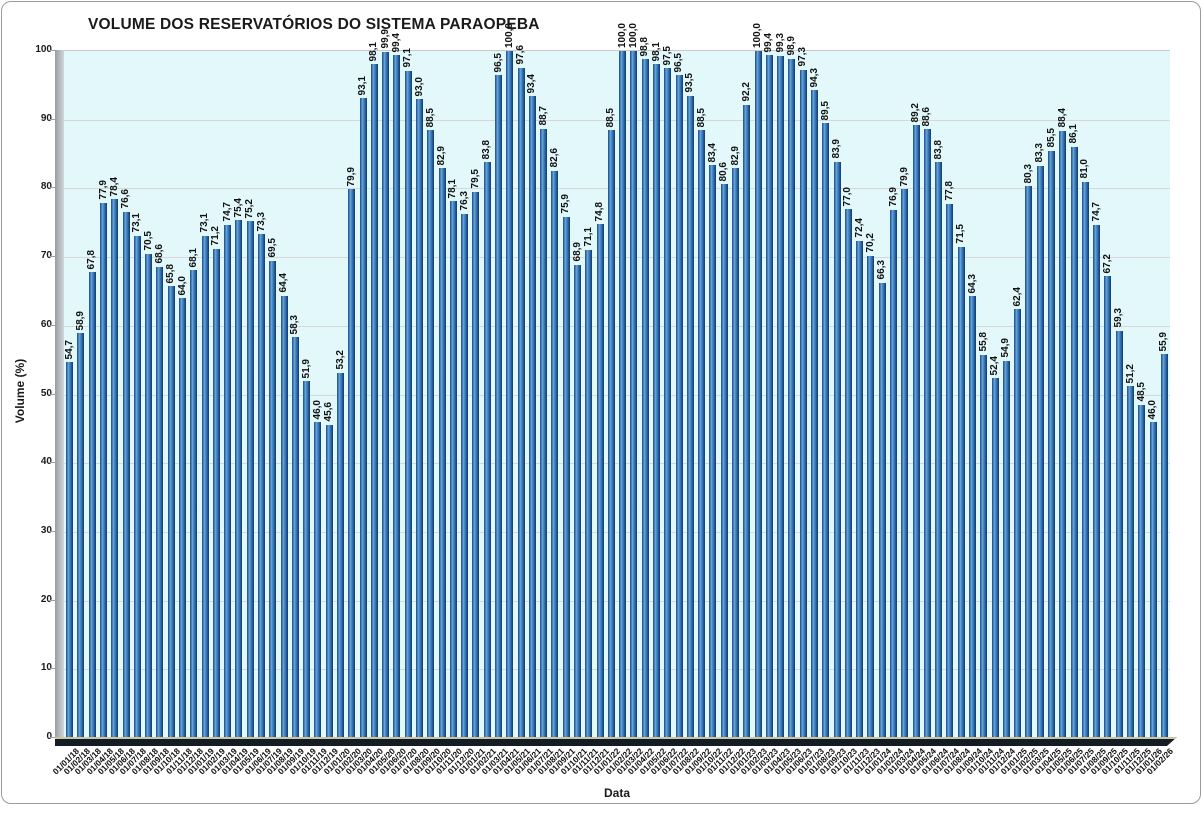 The width and height of the screenshot is (1202, 831). Describe the element at coordinates (859, 228) in the screenshot. I see `bar-value-label: 72,4` at that location.